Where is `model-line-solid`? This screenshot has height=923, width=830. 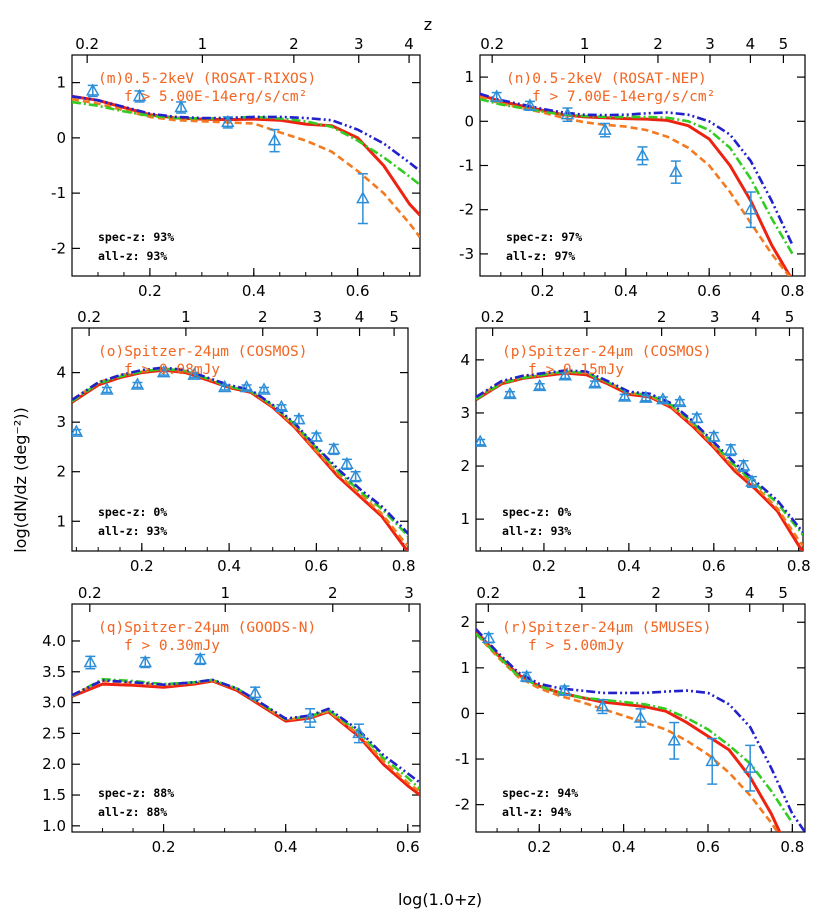
model-line-solid is located at coordinates (636, 184).